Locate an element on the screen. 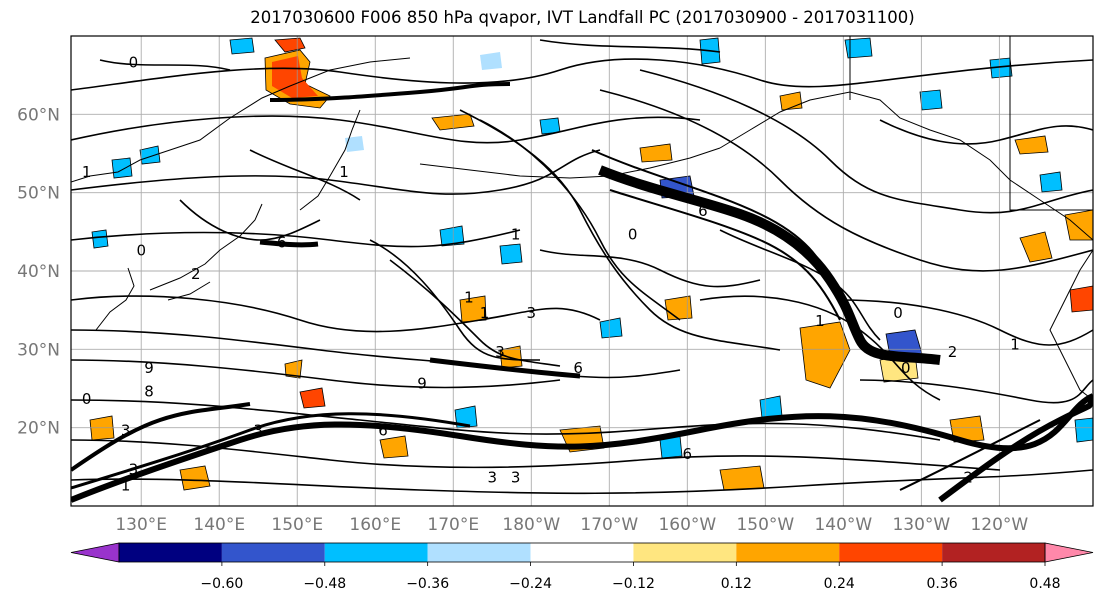 The image size is (1105, 601). colorbar-tick-label: −0.36 is located at coordinates (427, 584).